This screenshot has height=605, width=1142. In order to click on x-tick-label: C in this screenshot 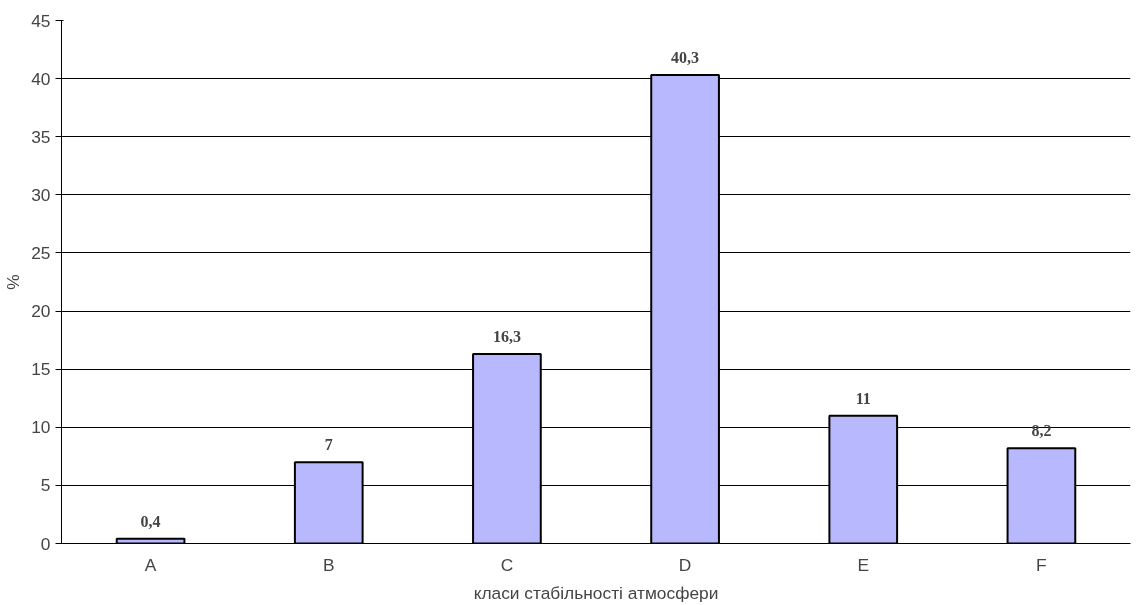, I will do `click(507, 564)`.